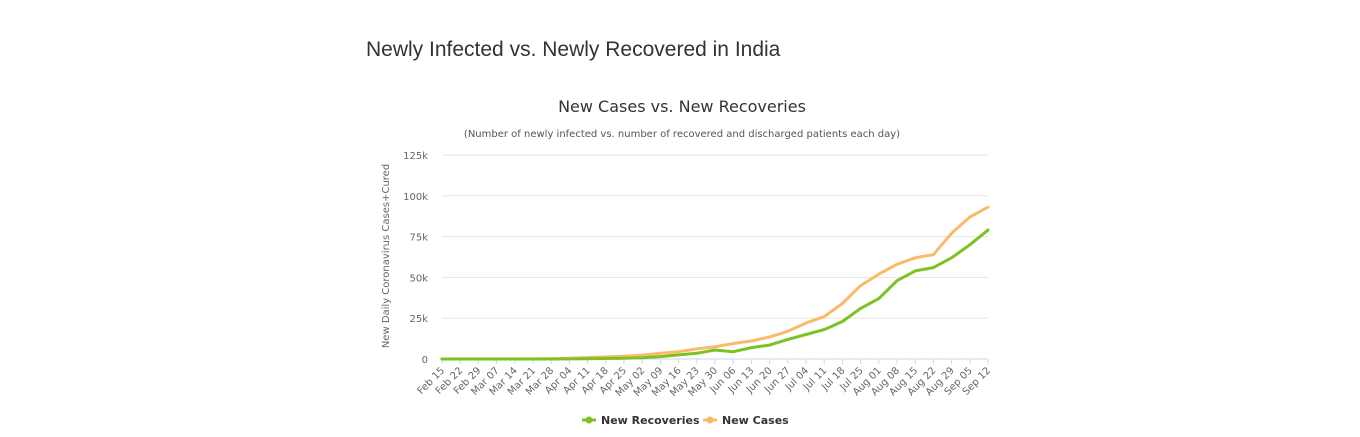 This screenshot has width=1360, height=437. I want to click on y-tick-label: 25k, so click(418, 319).